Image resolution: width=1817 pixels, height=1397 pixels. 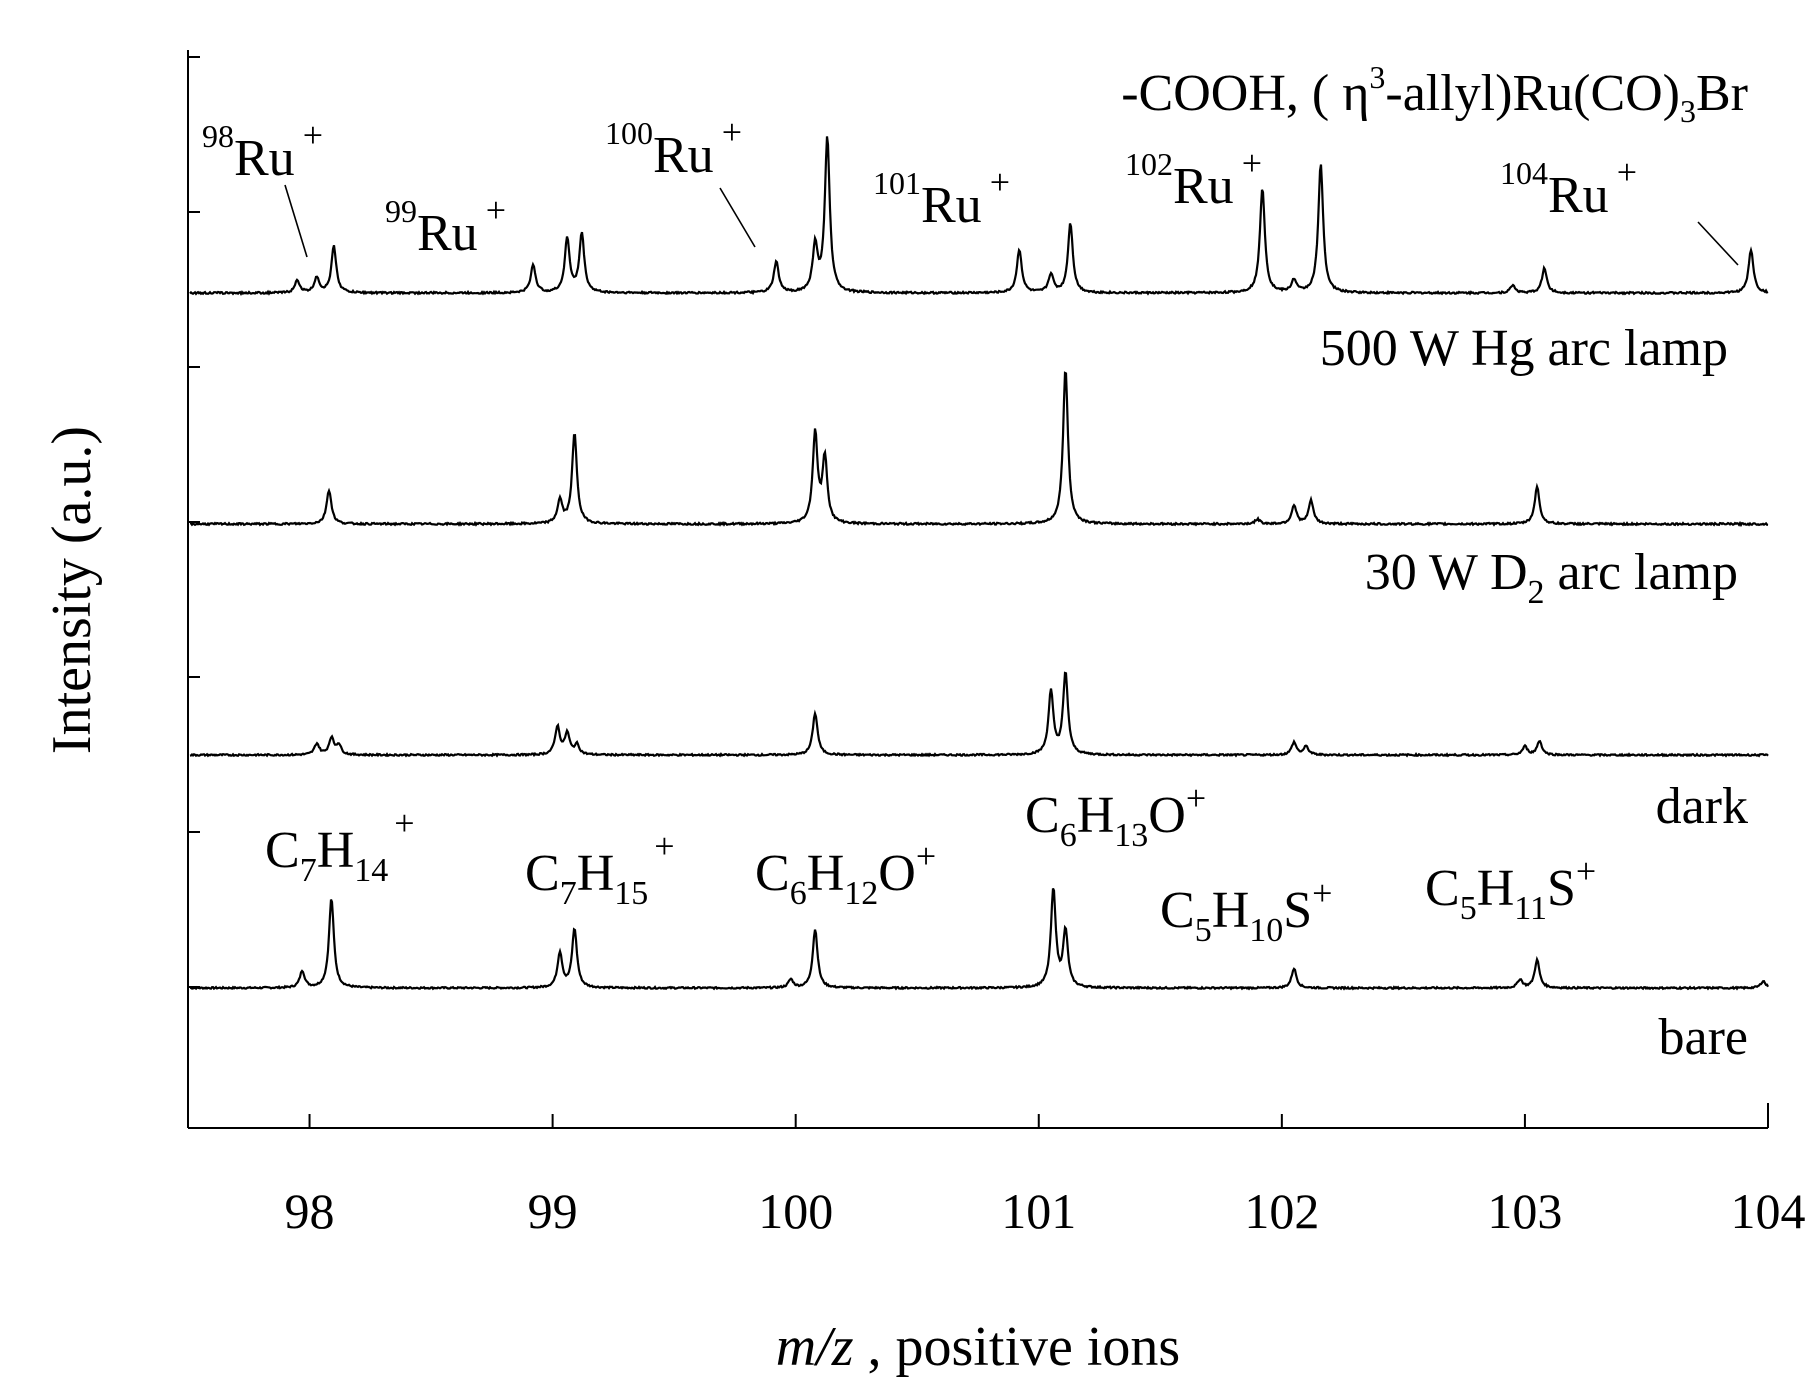 What do you see at coordinates (72, 590) in the screenshot?
I see `y-axis-label: Intensity (a.u.)` at bounding box center [72, 590].